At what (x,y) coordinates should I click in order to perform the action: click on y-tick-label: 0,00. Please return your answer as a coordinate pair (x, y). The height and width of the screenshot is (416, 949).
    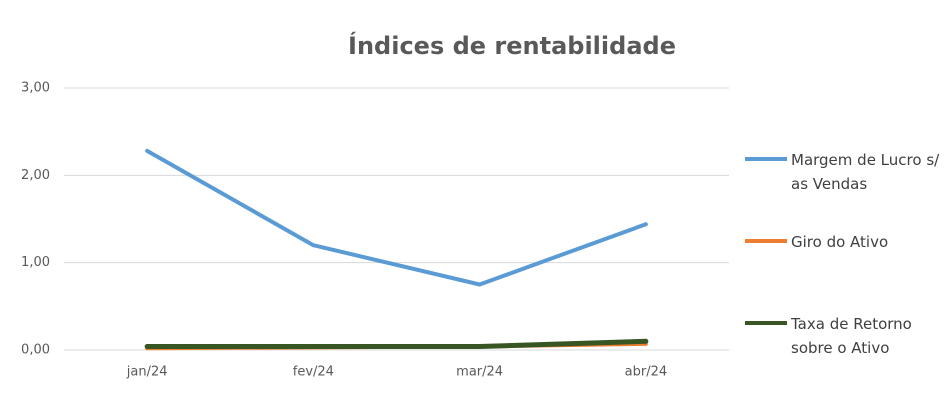
    Looking at the image, I should click on (35, 350).